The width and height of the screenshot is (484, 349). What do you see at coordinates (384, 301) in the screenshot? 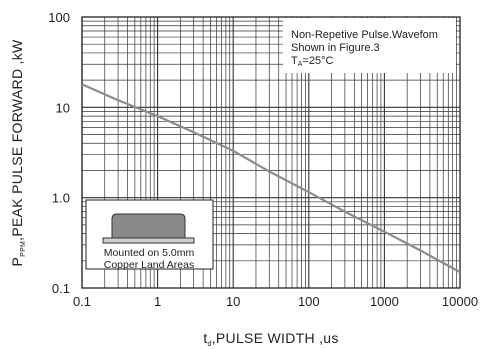
I see `x-tick-label: 1000` at bounding box center [384, 301].